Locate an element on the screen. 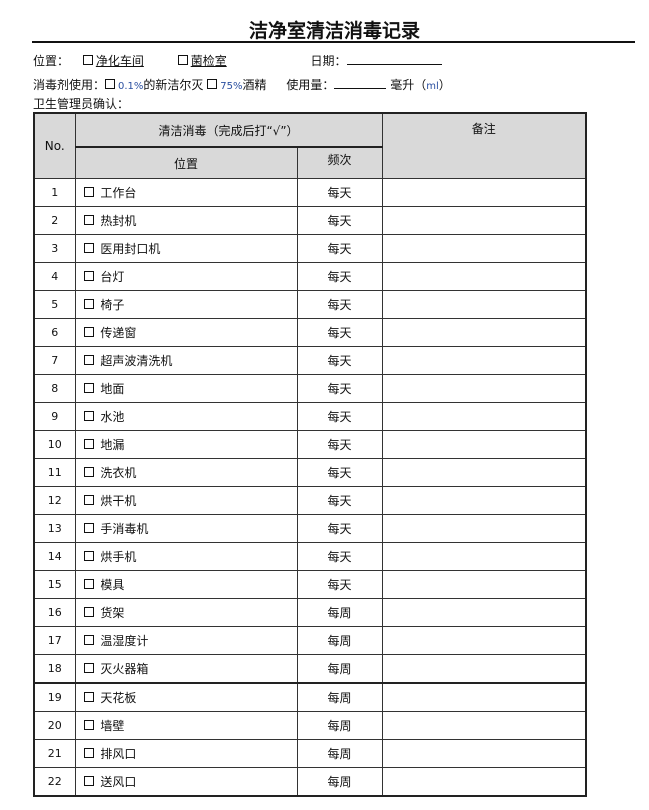  location-option-cleanroom: 净化车间 is located at coordinates (119, 61).